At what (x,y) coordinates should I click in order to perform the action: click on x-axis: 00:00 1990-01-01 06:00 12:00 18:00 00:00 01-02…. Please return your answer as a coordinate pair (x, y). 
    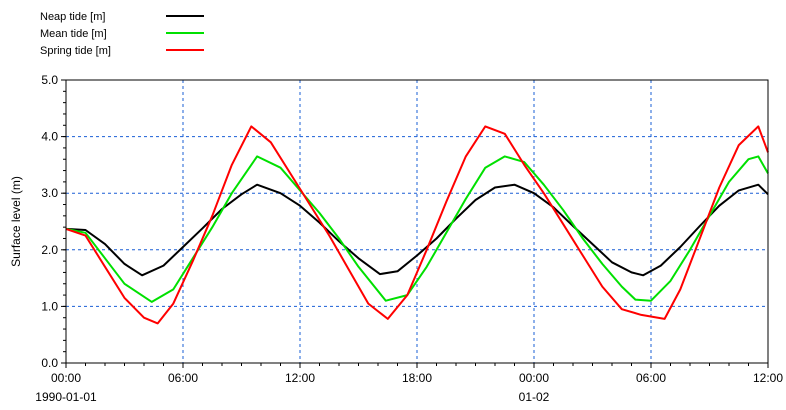
    Looking at the image, I should click on (409, 383).